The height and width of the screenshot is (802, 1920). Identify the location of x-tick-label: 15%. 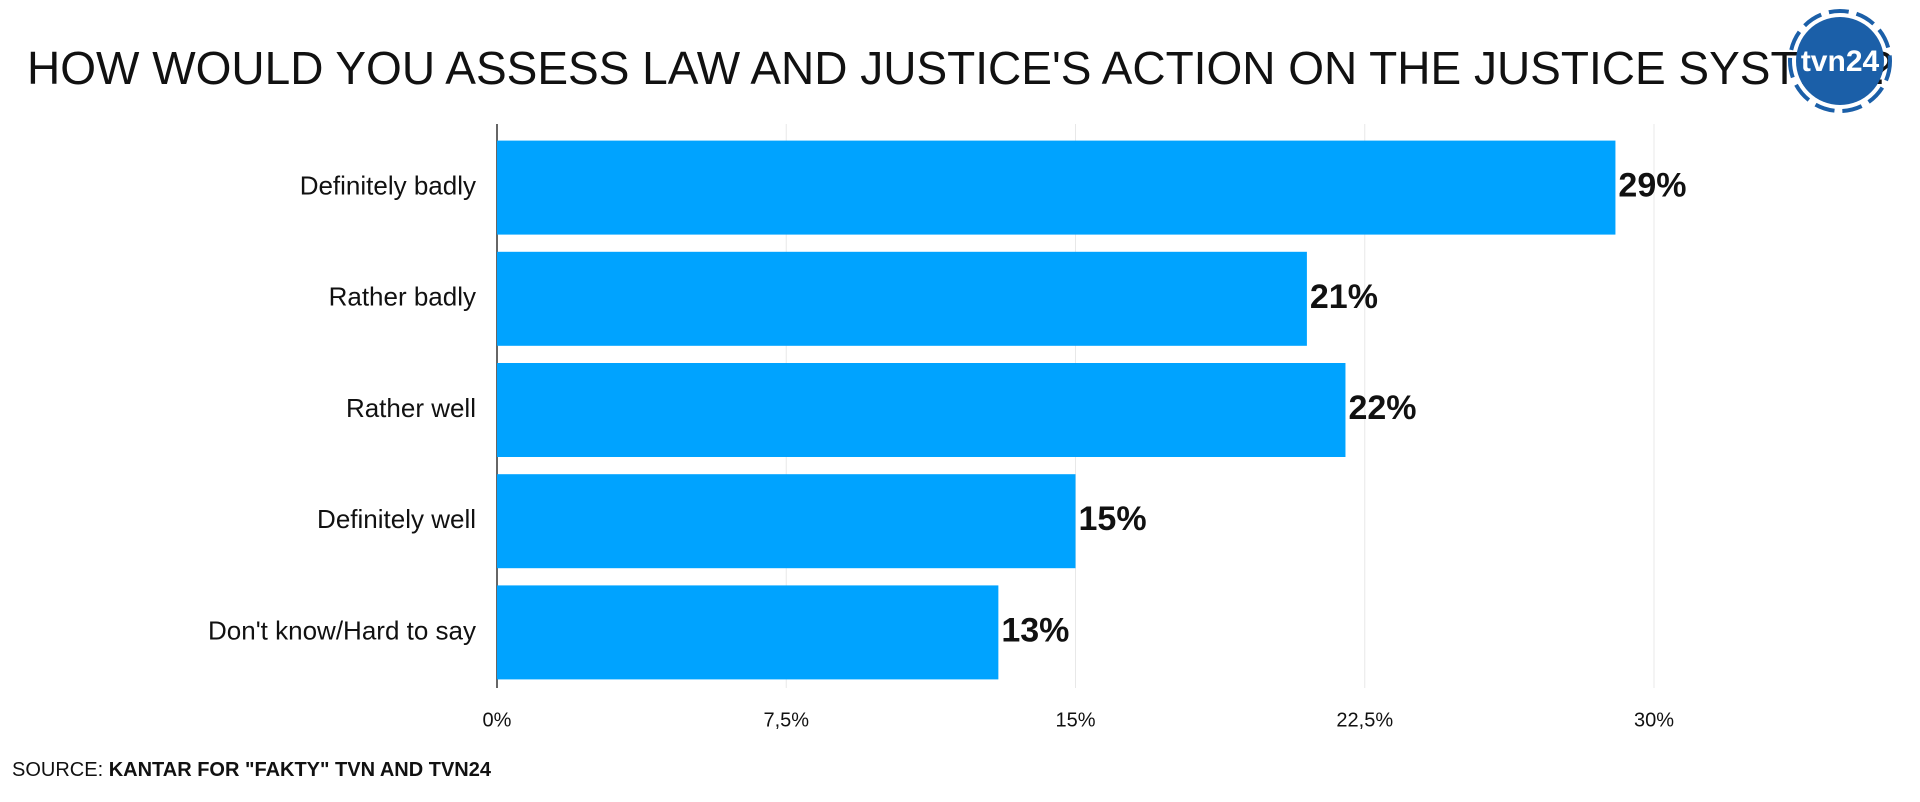
(1075, 720).